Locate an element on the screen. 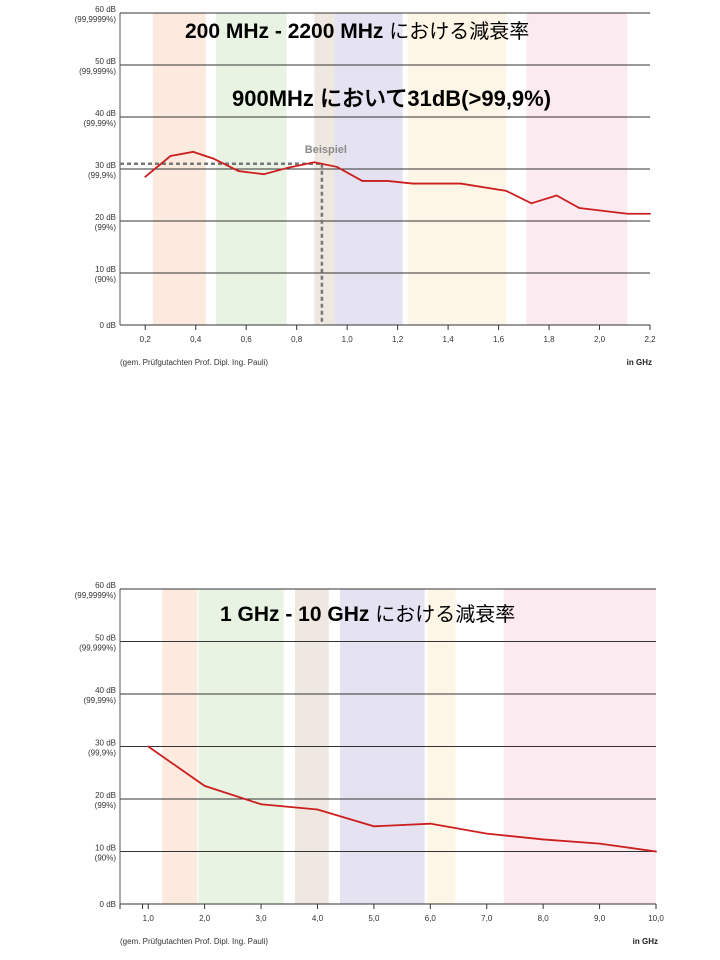 The height and width of the screenshot is (960, 720). x-tick-label: 4,0 is located at coordinates (318, 918).